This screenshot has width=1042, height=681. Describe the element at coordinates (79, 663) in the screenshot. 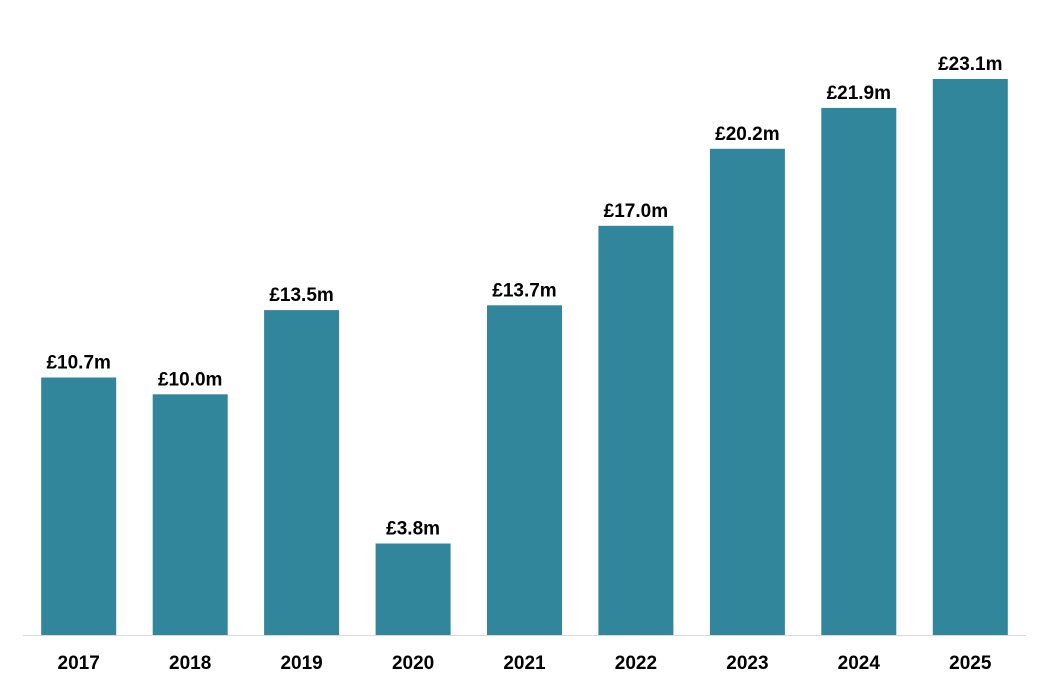

I see `x-tick-label-2017: 2017` at that location.